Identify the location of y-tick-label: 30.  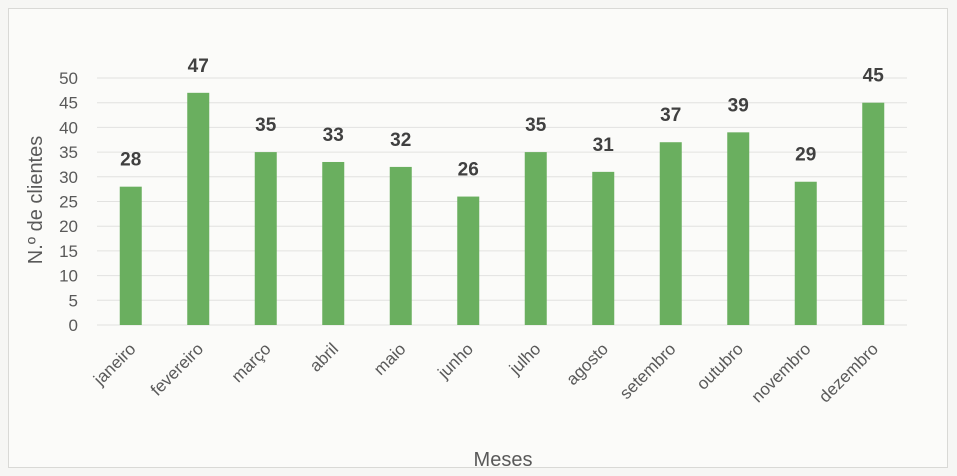
(68, 177).